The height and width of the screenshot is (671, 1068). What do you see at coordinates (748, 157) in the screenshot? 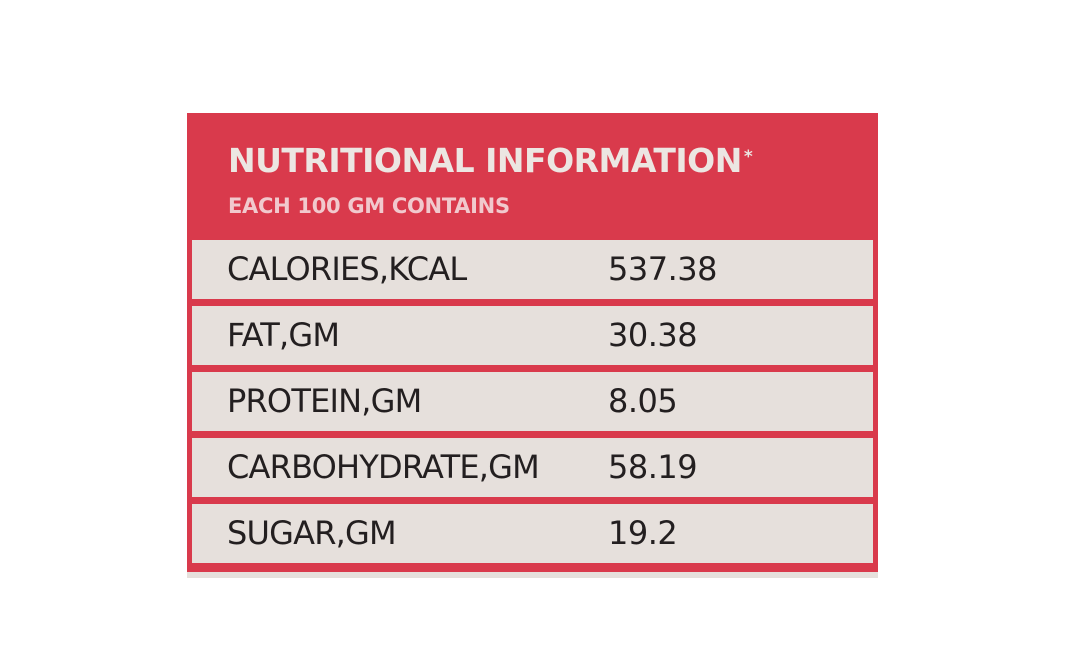
I see `title-footnote-mark: *` at bounding box center [748, 157].